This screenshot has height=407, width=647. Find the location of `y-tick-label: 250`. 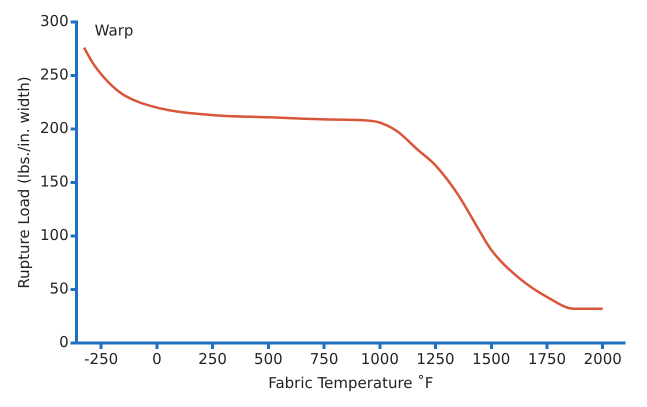

y-tick-label: 250 is located at coordinates (54, 74).